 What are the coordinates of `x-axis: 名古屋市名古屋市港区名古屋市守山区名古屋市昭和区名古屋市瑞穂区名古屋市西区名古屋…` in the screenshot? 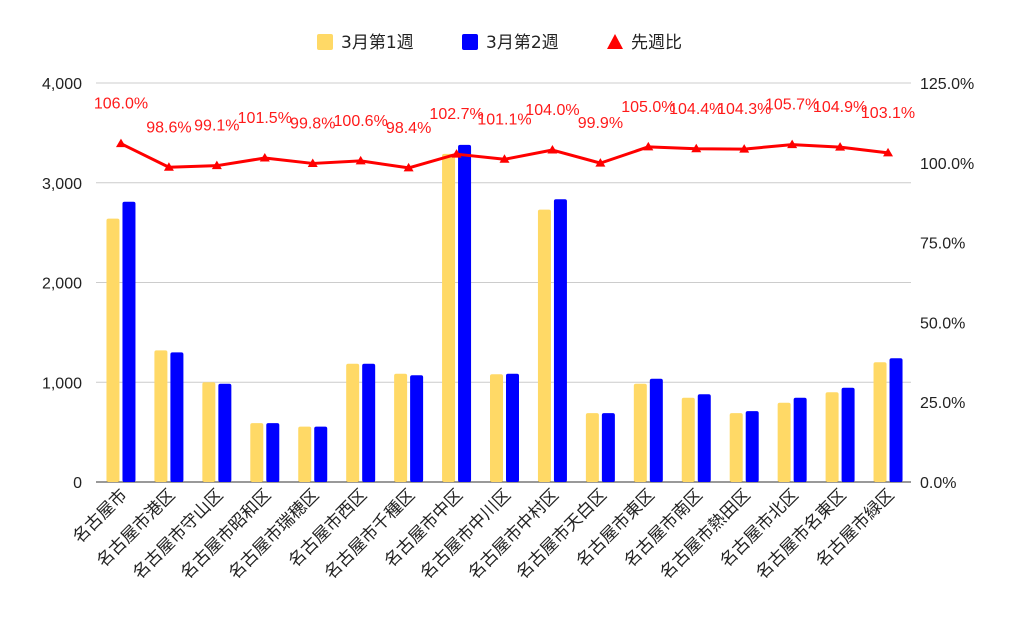 It's located at (483, 534).